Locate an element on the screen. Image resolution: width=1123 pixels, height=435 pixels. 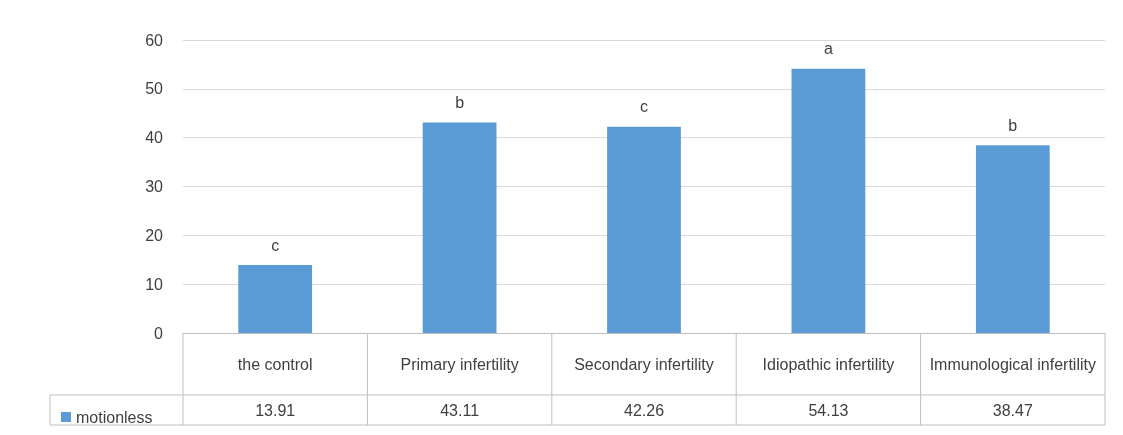
y-tick-label: 50 is located at coordinates (154, 89).